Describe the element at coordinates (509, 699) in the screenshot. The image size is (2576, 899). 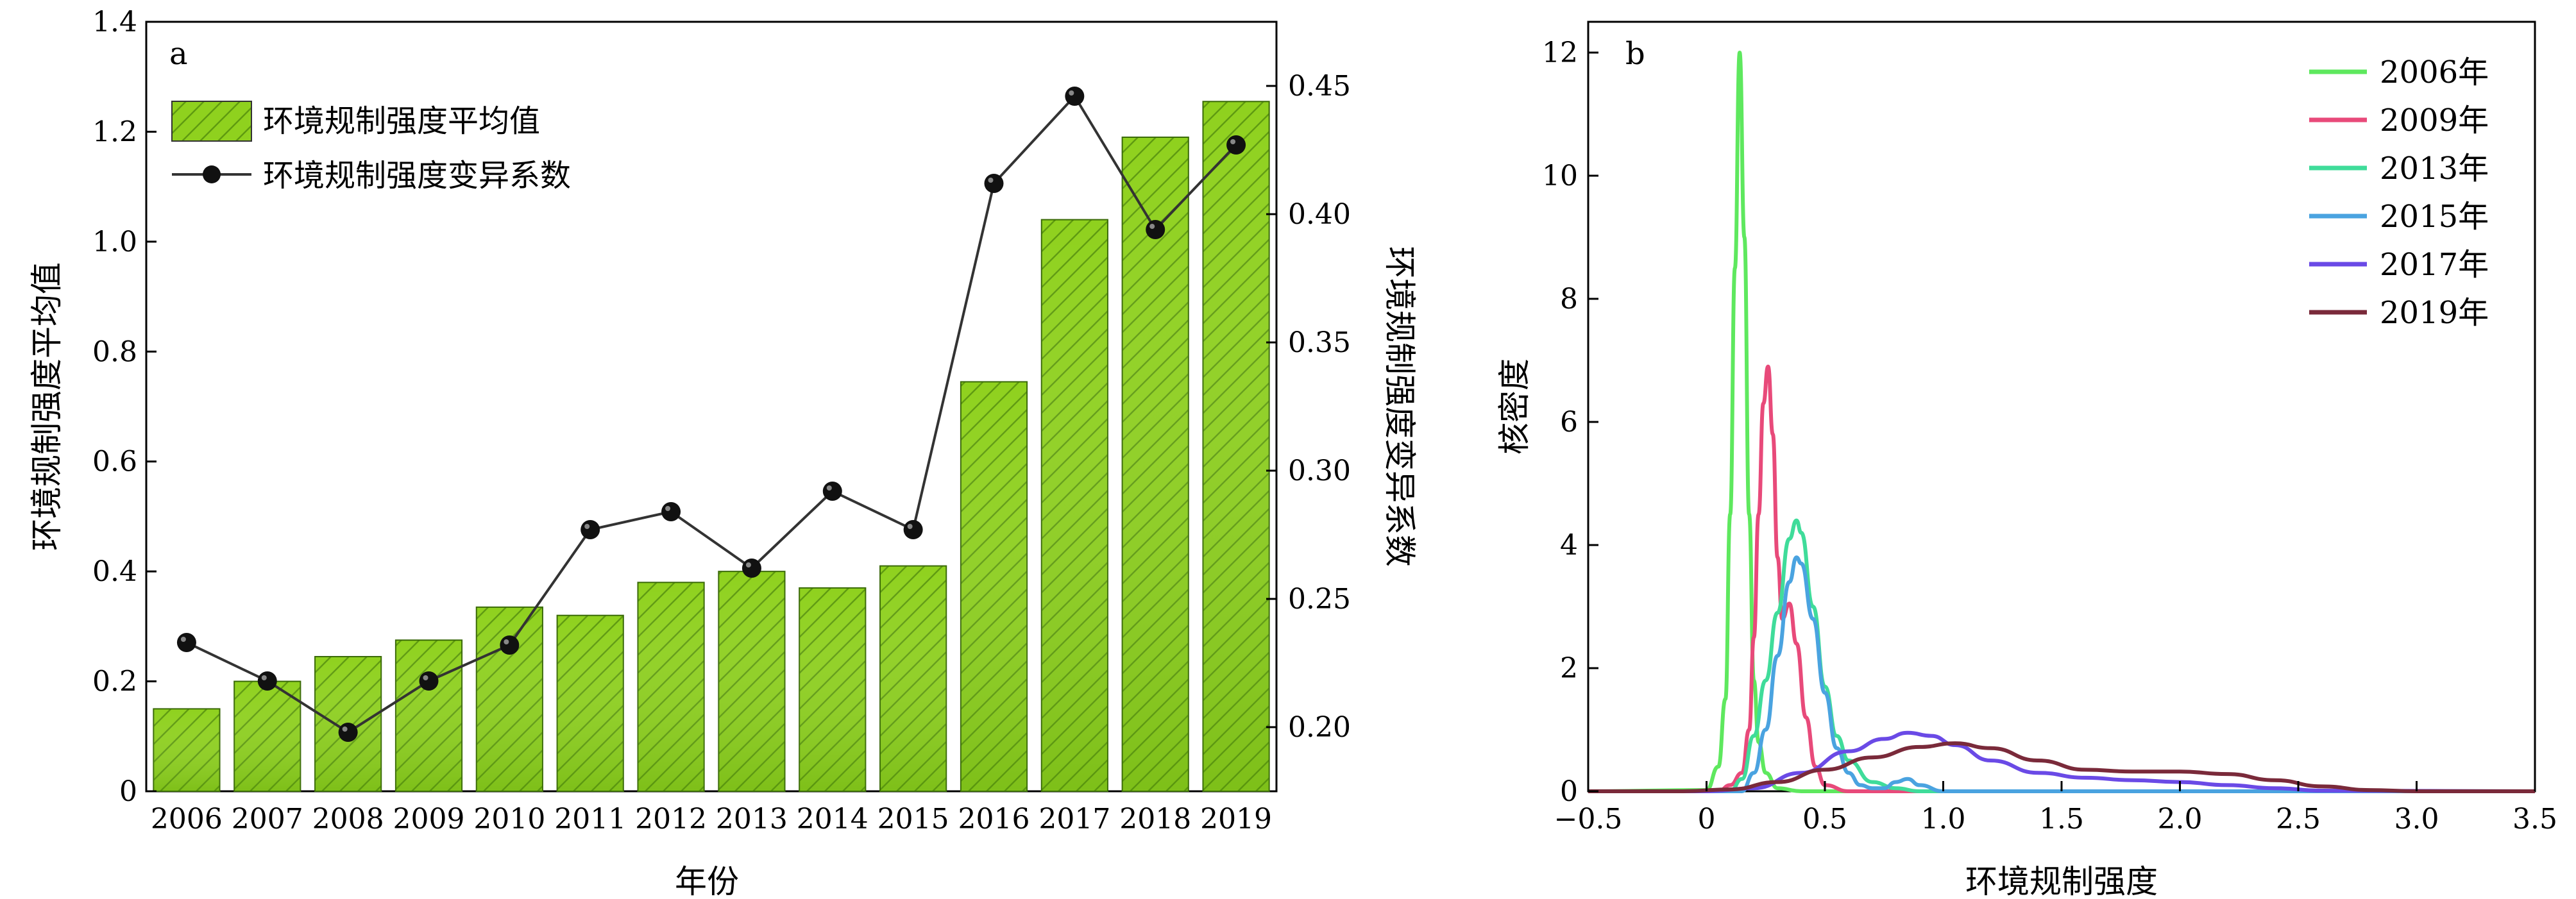
I see `bar-shade-2010` at that location.